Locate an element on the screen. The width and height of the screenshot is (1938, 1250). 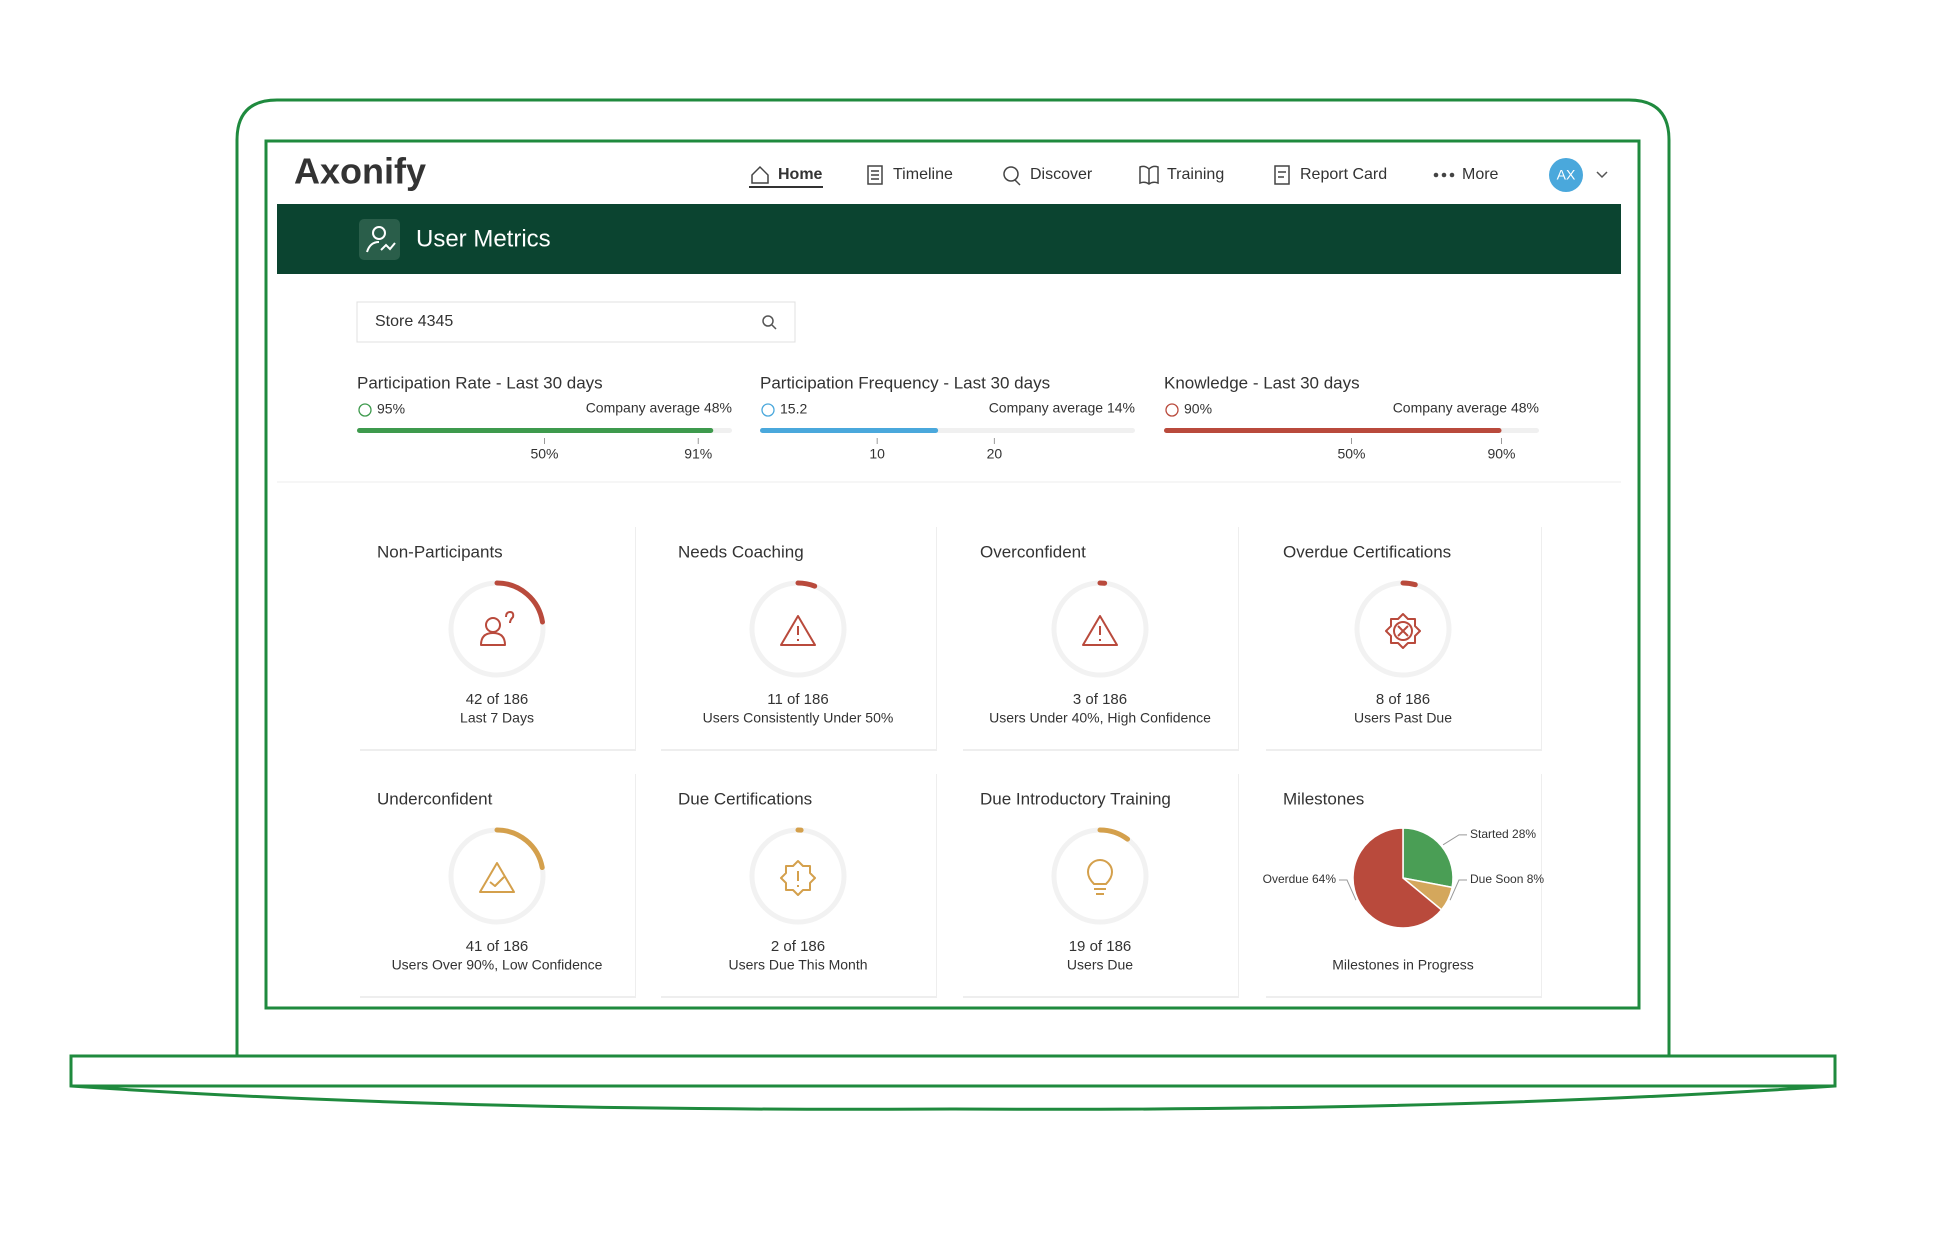
pie-label: Due Soon 8% is located at coordinates (1507, 879).